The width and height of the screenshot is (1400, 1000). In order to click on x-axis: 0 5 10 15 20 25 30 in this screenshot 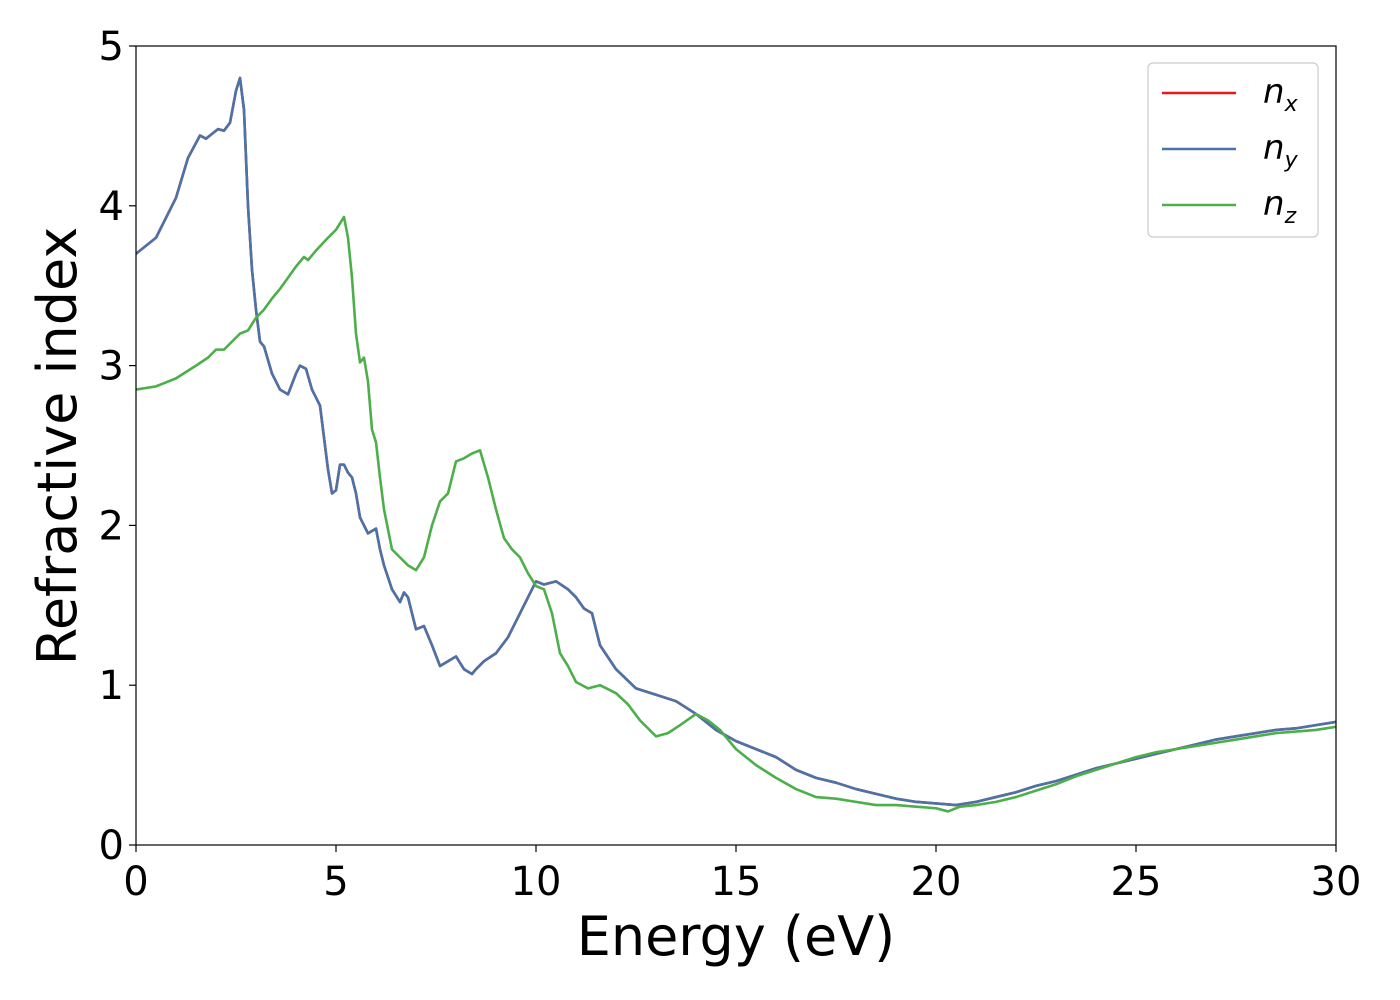, I will do `click(742, 875)`.